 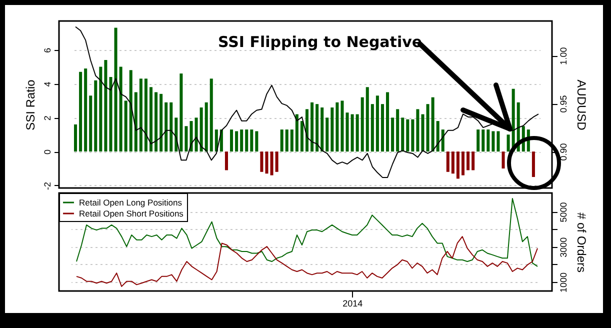 What do you see at coordinates (563, 247) in the screenshot?
I see `y-tick-label: 3000` at bounding box center [563, 247].